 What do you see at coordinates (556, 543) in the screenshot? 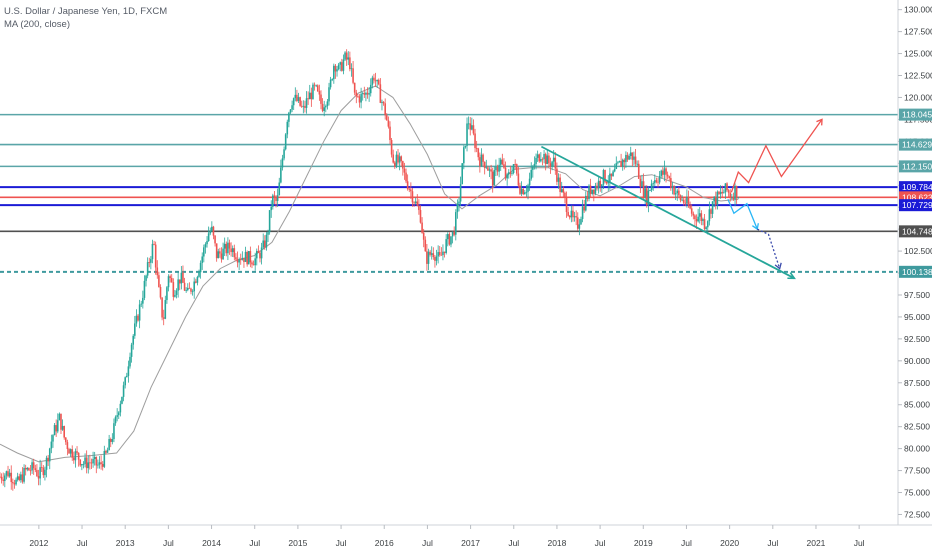
I see `x-tick-label: 2018` at bounding box center [556, 543].